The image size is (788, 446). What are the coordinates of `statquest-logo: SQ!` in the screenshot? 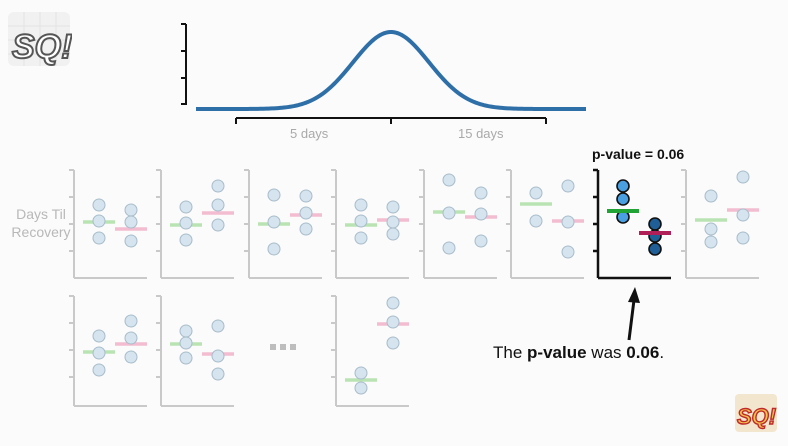 It's located at (40, 39).